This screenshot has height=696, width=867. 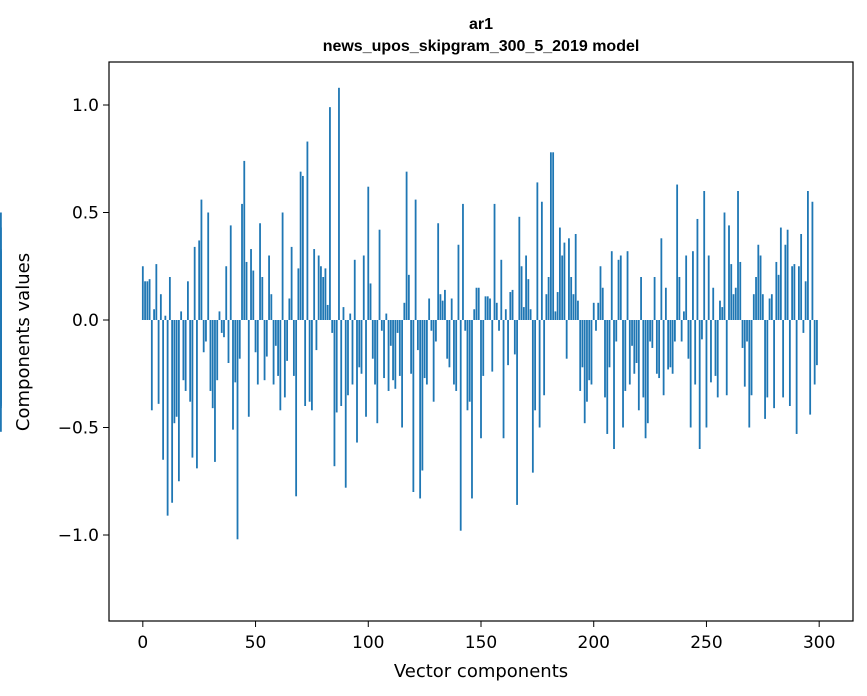 I want to click on x-axis-ticks: 0 50 100 150 200 250 300, so click(x=486, y=637).